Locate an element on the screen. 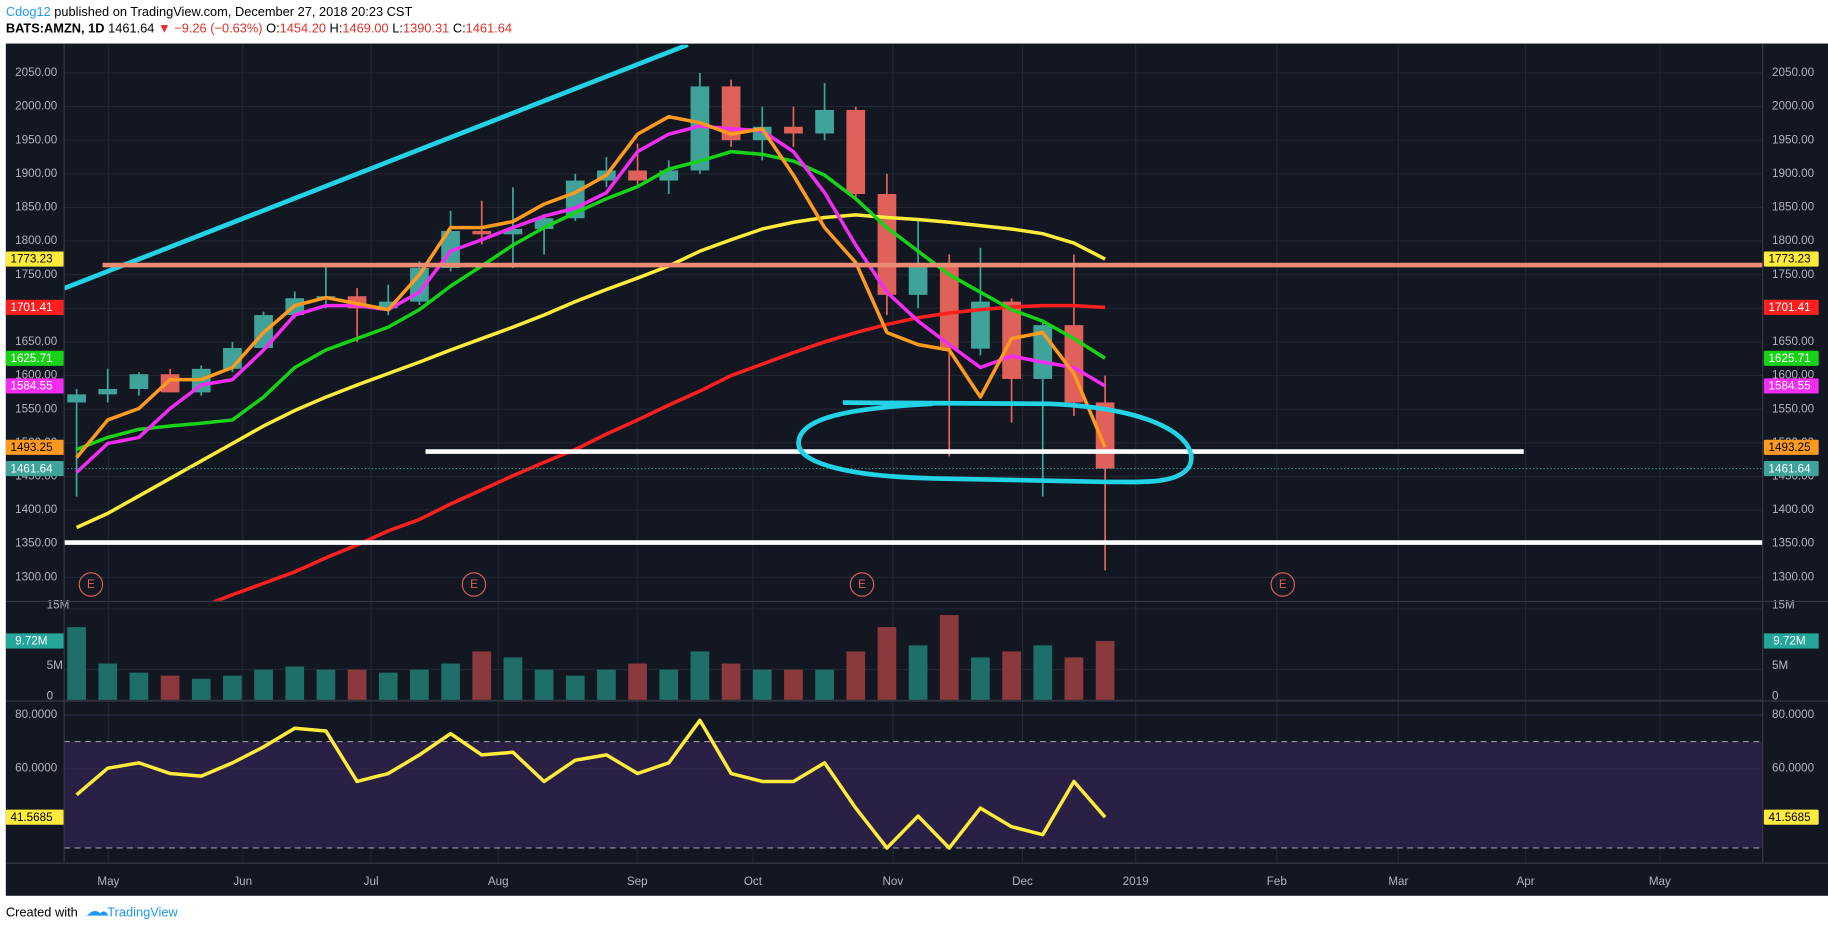 This screenshot has width=1828, height=930. brand-logo is located at coordinates (97, 914).